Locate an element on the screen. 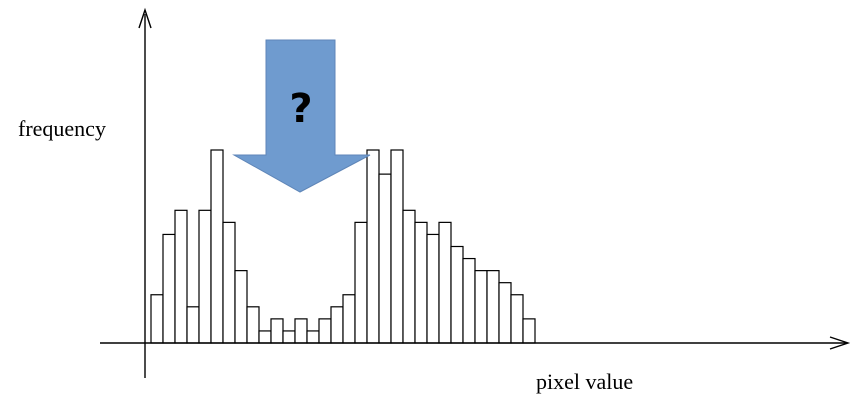 Image resolution: width=860 pixels, height=395 pixels. y-axis-label: frequency is located at coordinates (62, 128).